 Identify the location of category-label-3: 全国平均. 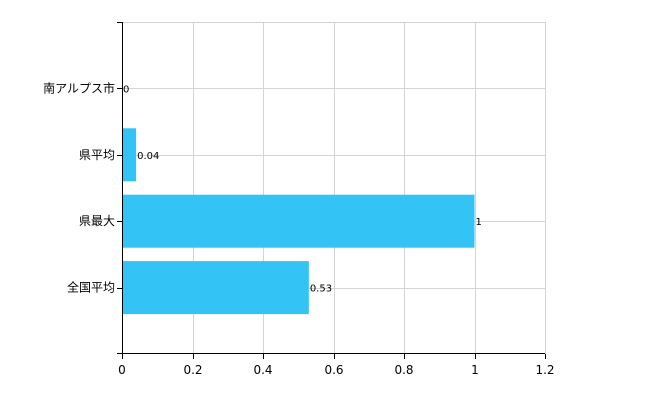
(91, 287).